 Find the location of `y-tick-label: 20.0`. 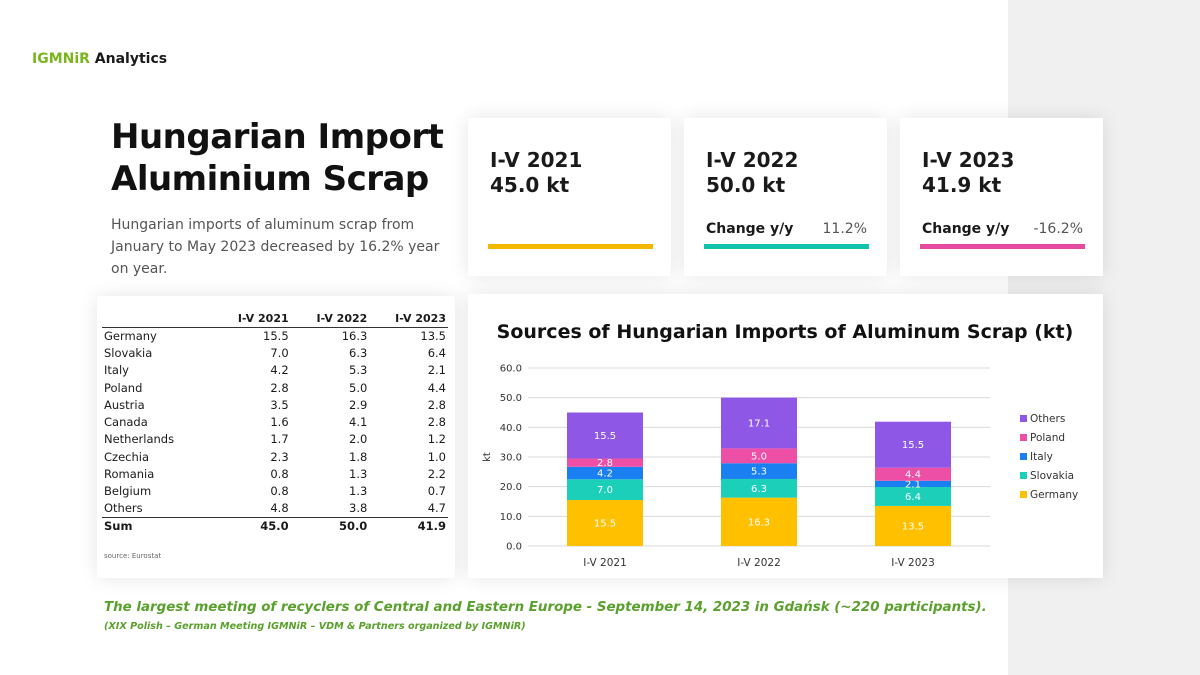

y-tick-label: 20.0 is located at coordinates (511, 487).